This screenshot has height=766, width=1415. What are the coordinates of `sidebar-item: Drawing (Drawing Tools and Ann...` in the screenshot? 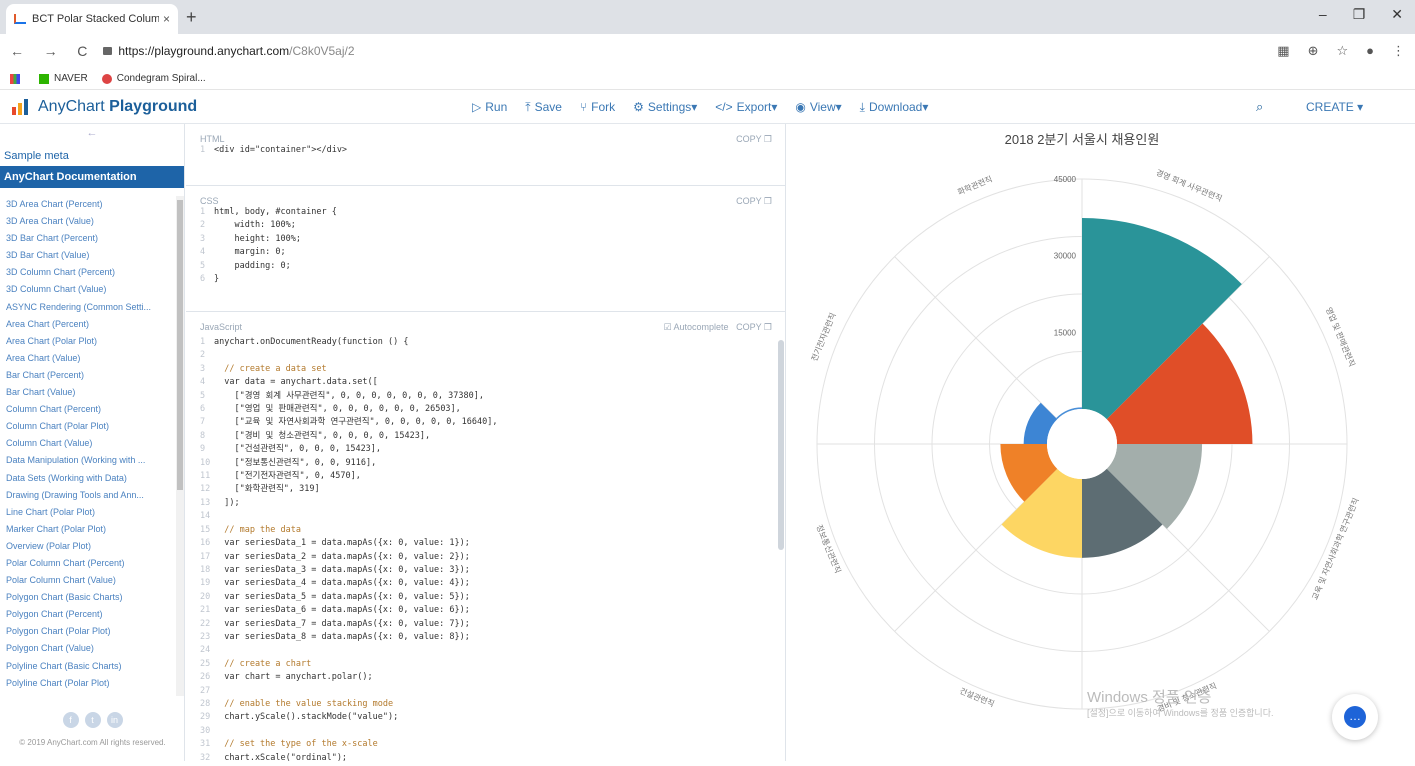 It's located at (75, 494).